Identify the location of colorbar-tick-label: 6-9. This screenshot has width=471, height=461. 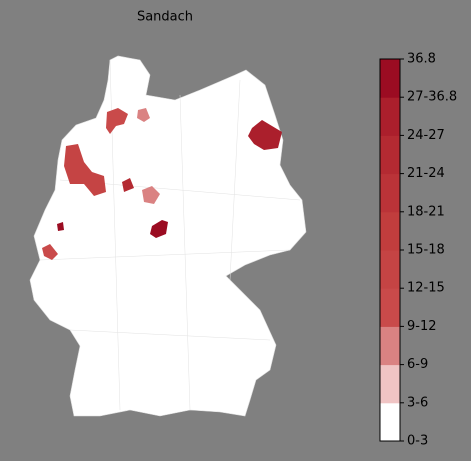
(417, 364).